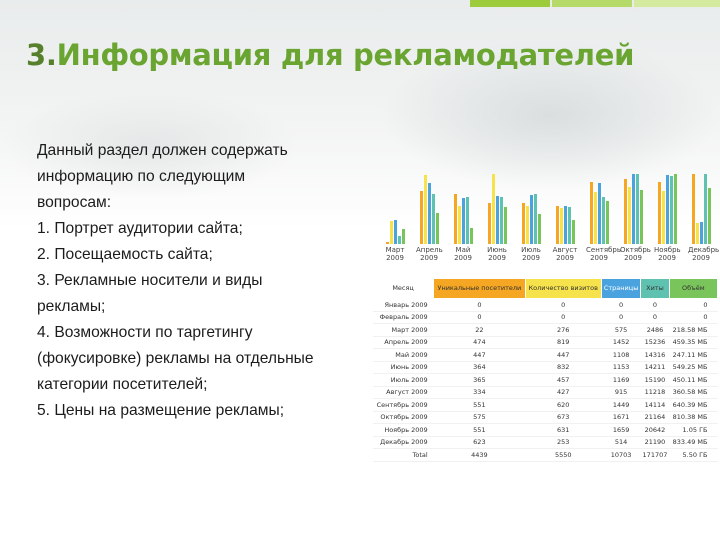 This screenshot has width=720, height=540. Describe the element at coordinates (140, 228) in the screenshot. I see `body-line: 1. Портрет аудитории сайта;` at that location.